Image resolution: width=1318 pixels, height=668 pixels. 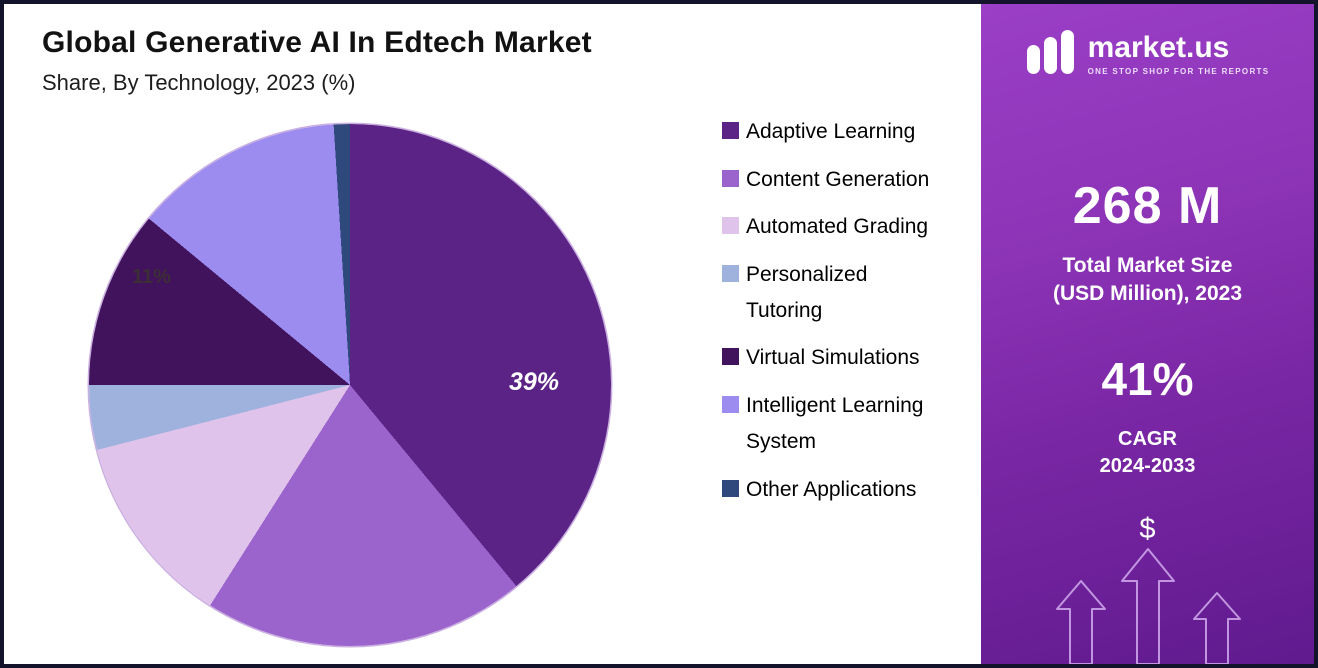 What do you see at coordinates (1147, 466) in the screenshot?
I see `cagr-label-line2: 2024-2033` at bounding box center [1147, 466].